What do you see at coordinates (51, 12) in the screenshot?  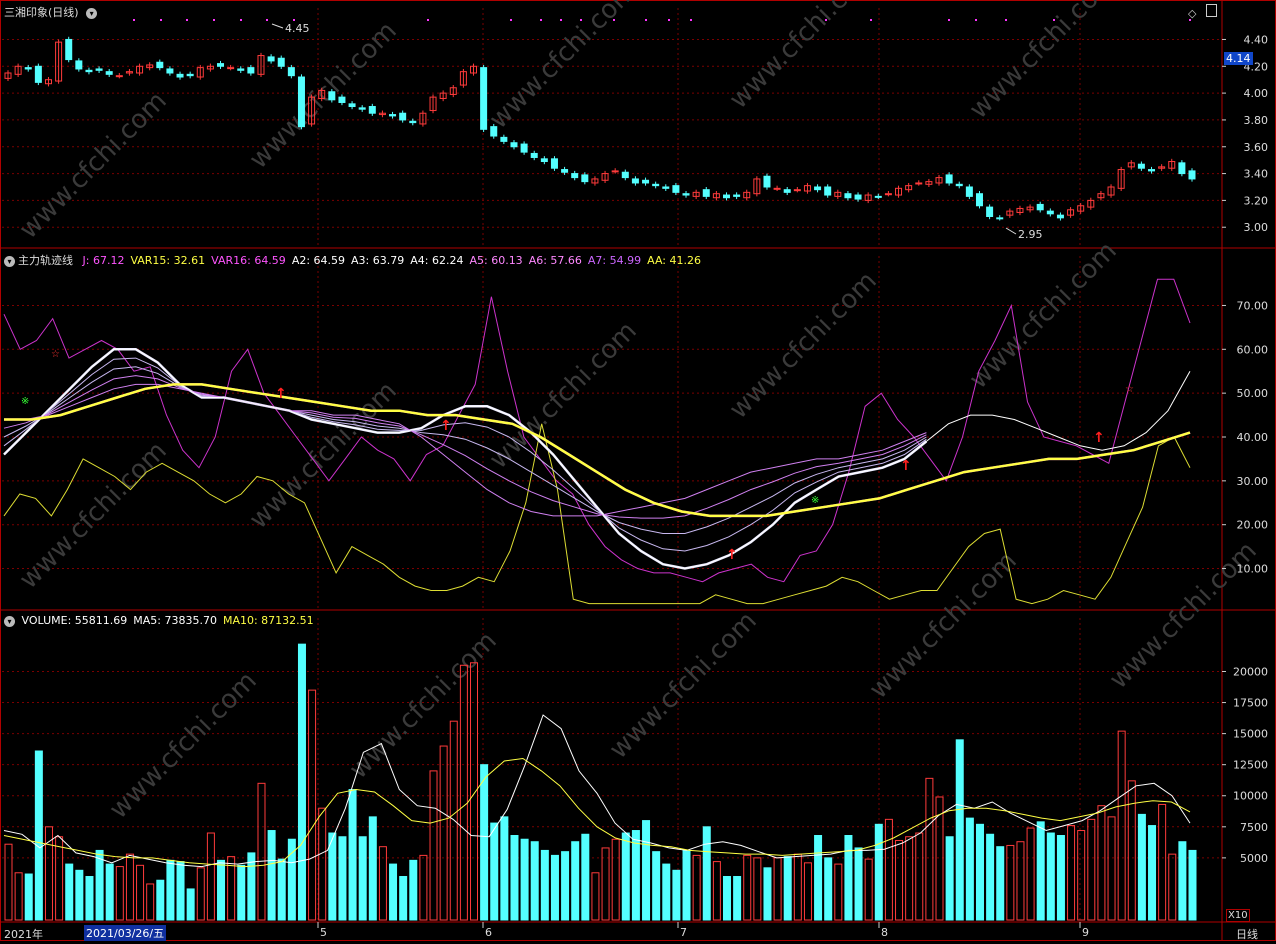 I see `stock-title: 三湘印象(日线) ▾` at bounding box center [51, 12].